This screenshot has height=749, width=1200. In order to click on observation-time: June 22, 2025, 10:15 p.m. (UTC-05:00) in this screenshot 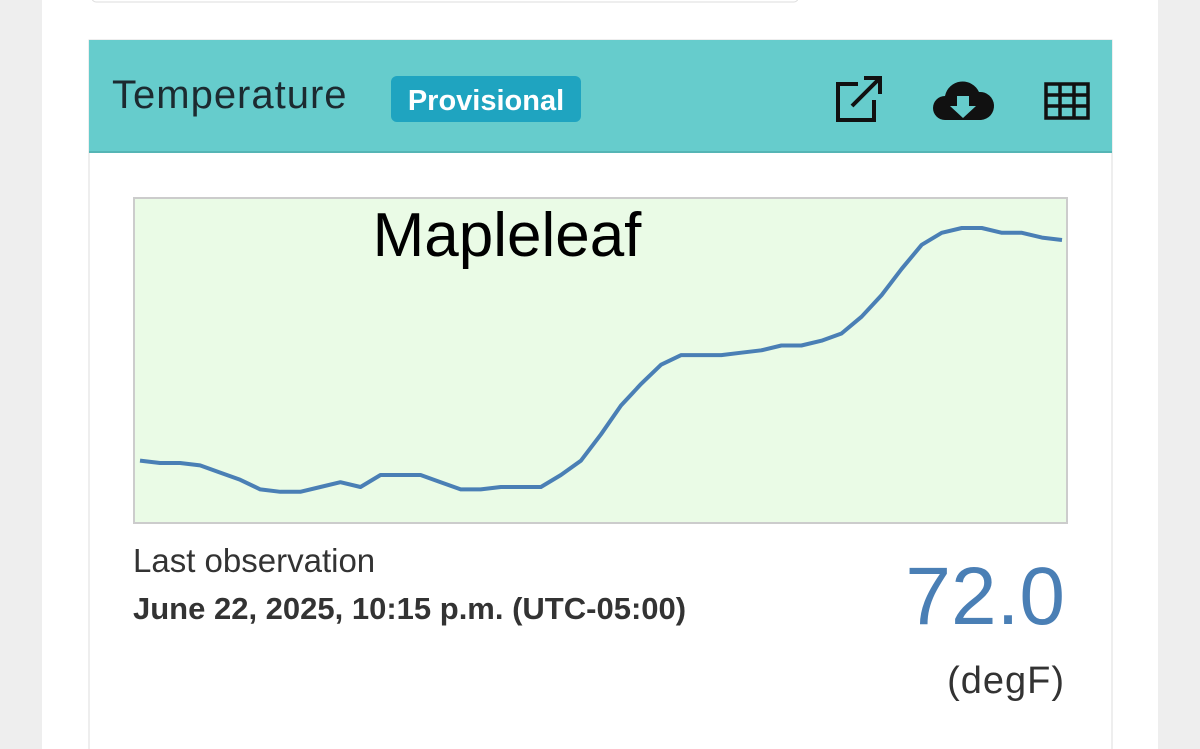, I will do `click(409, 608)`.